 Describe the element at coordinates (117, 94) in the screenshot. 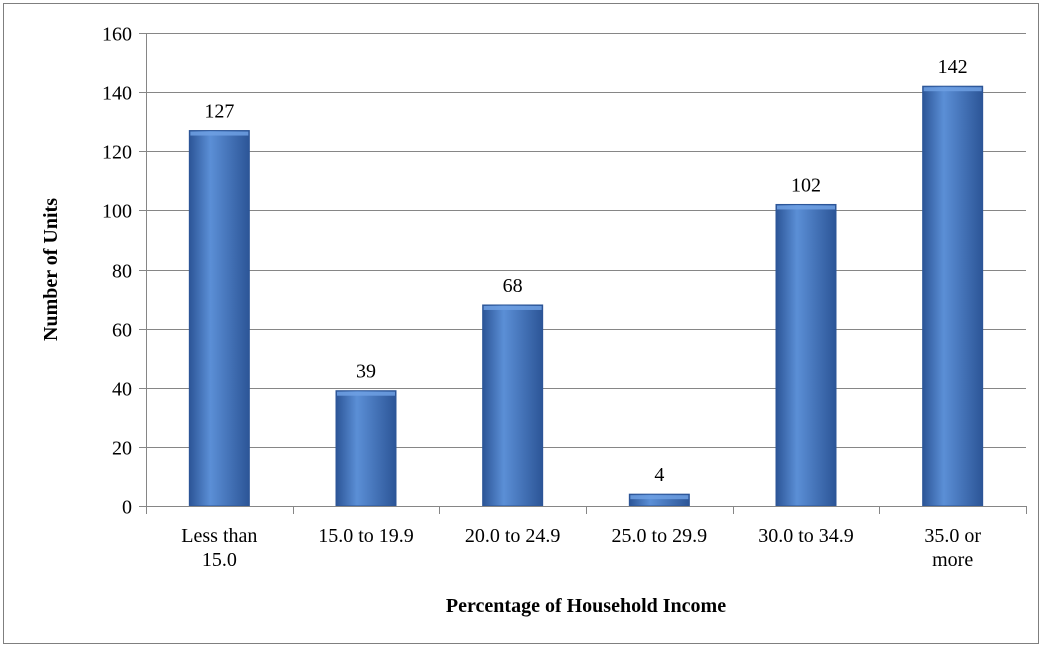

I see `y-tick-label: 140` at that location.